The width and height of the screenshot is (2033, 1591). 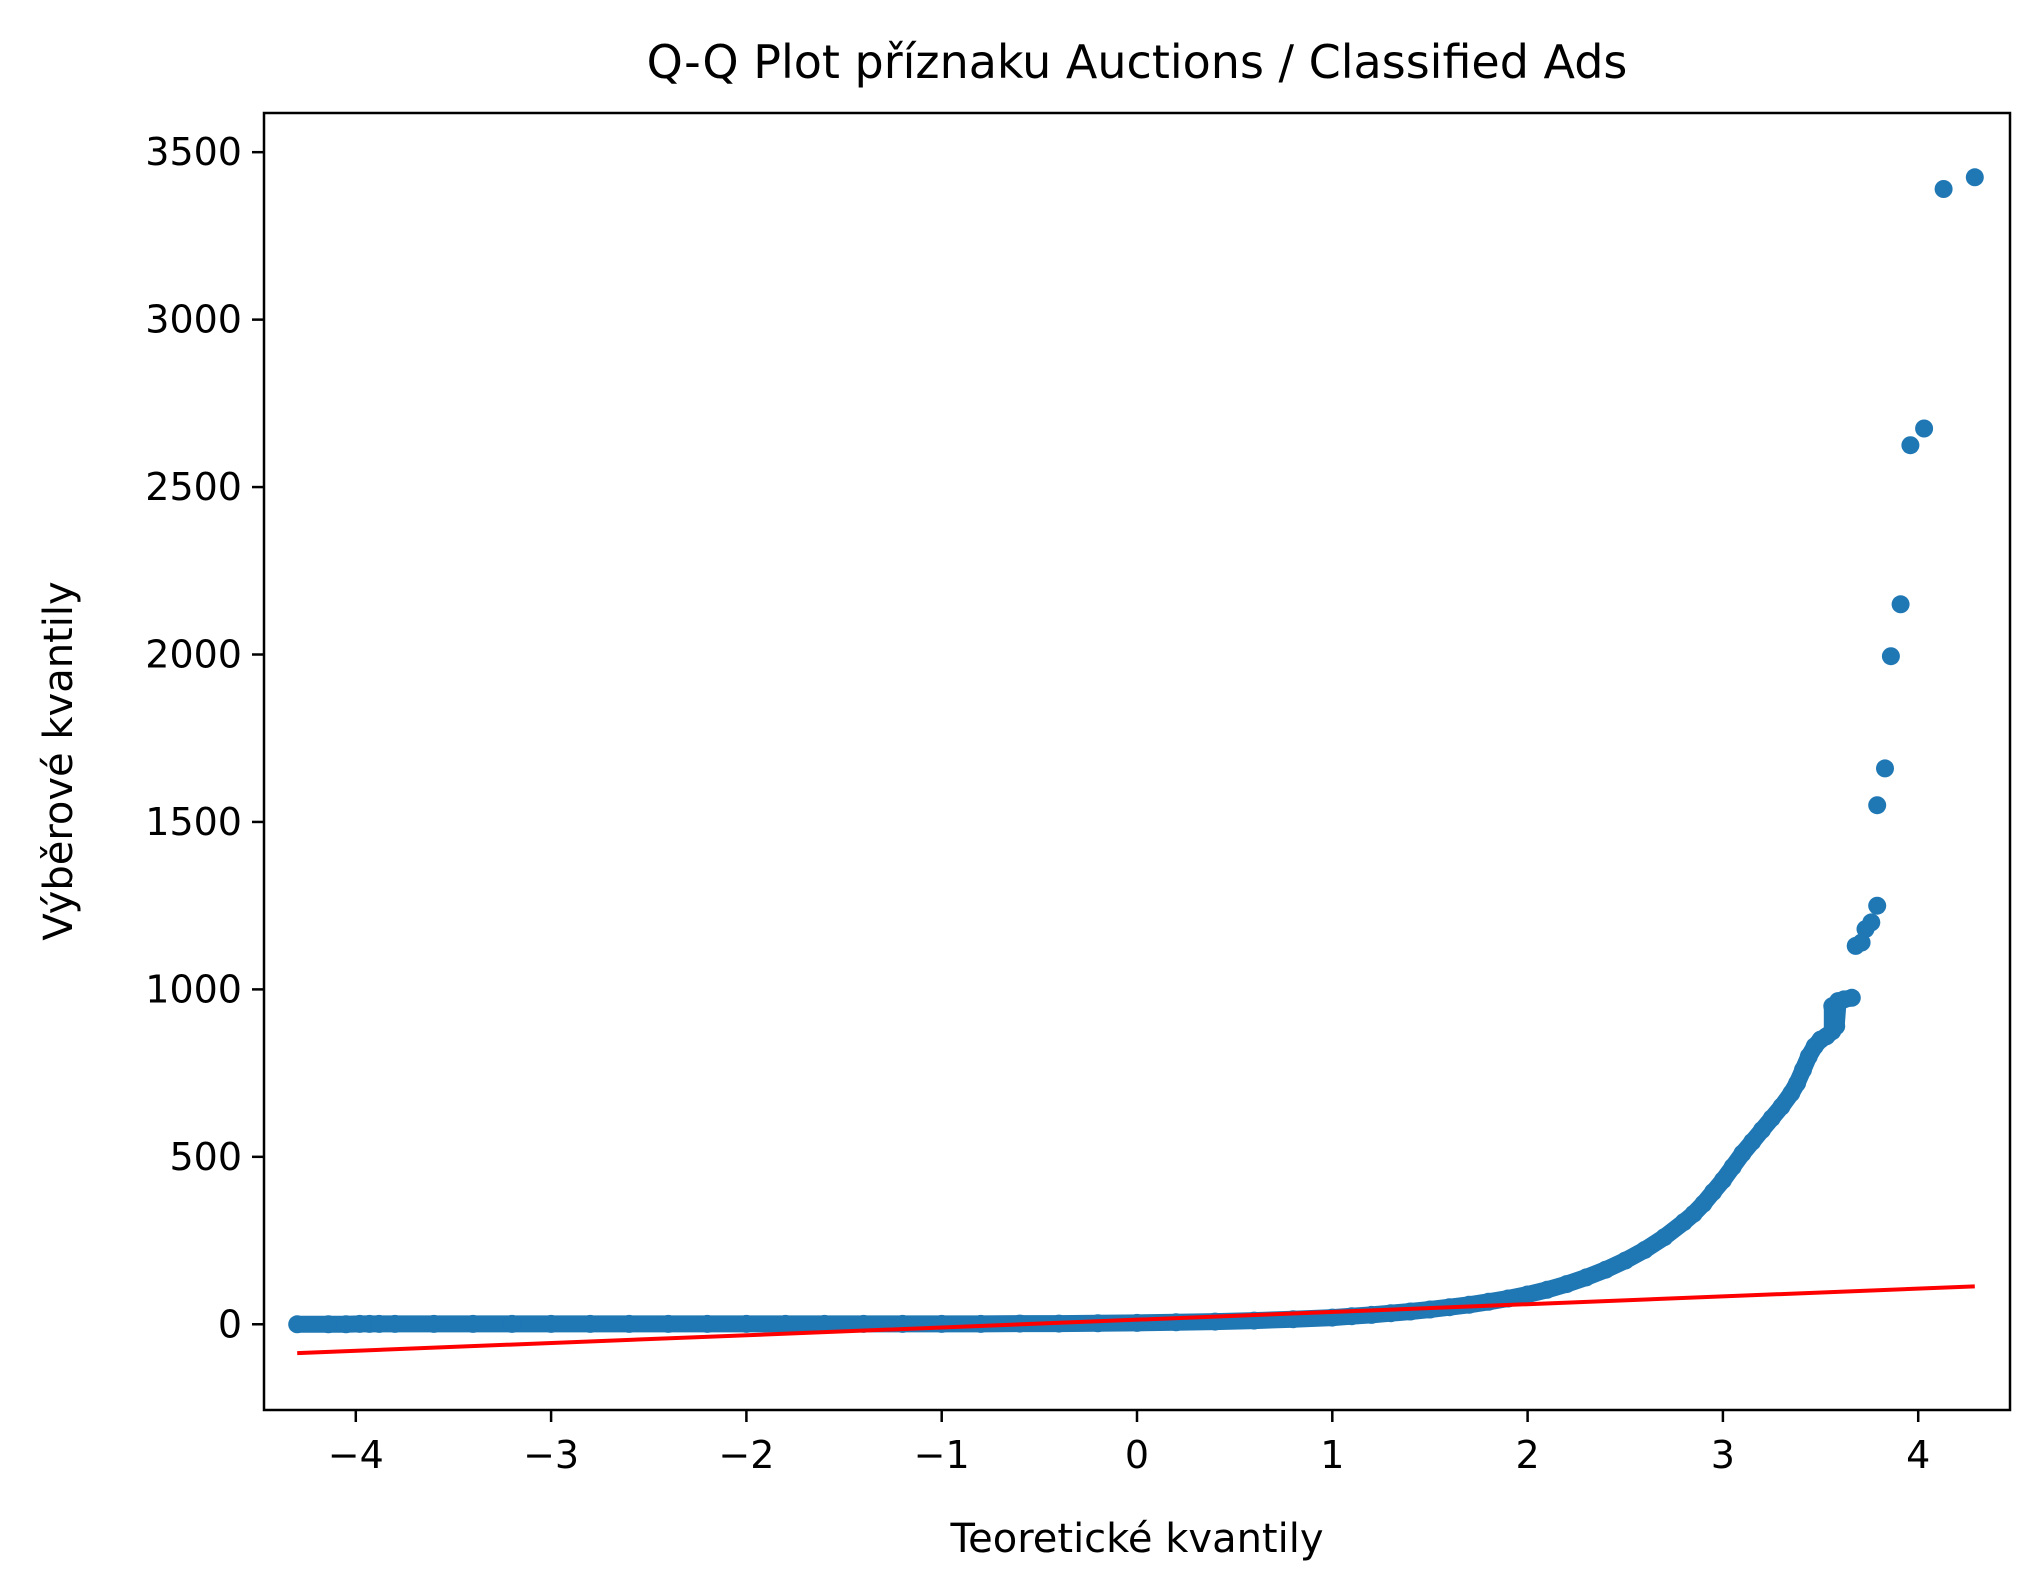 I want to click on y-tick-label: 2000, so click(x=193, y=655).